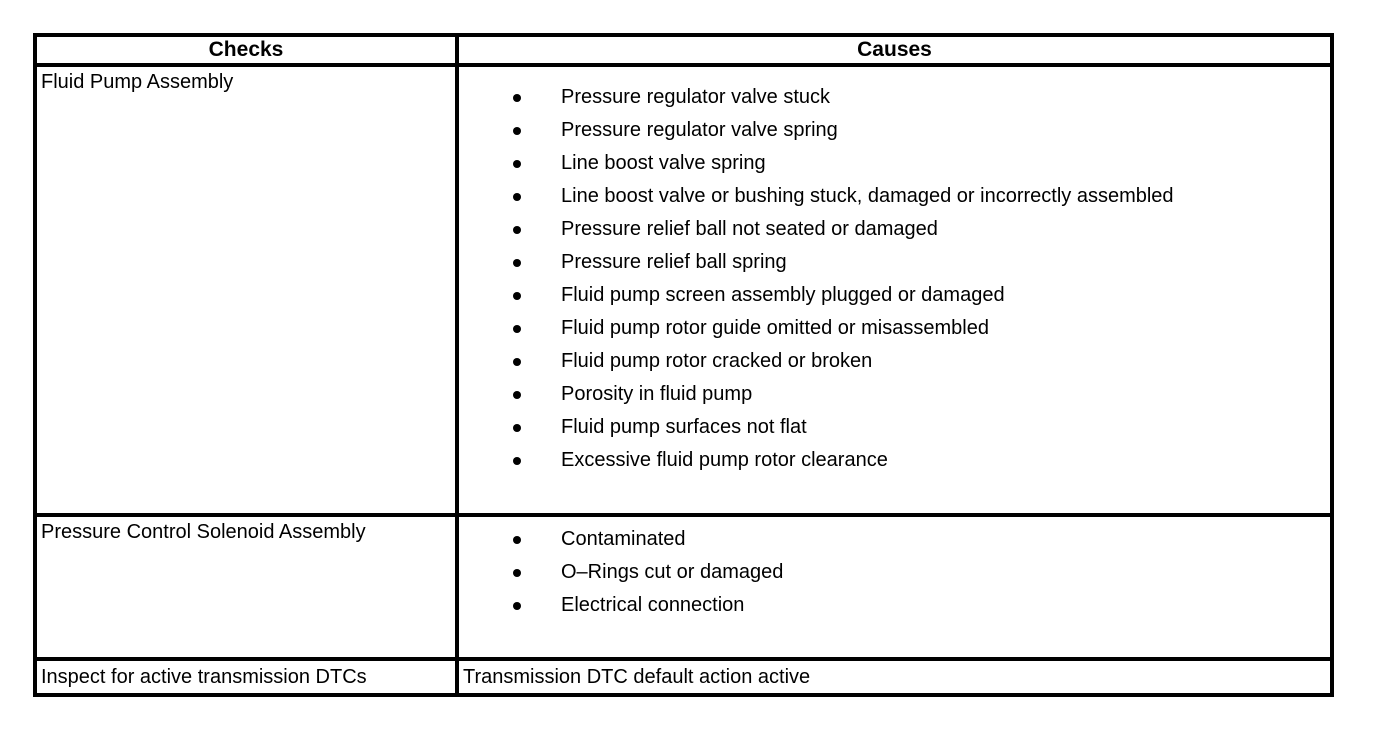  What do you see at coordinates (919, 572) in the screenshot?
I see `cause-item: O–Rings cut or damaged` at bounding box center [919, 572].